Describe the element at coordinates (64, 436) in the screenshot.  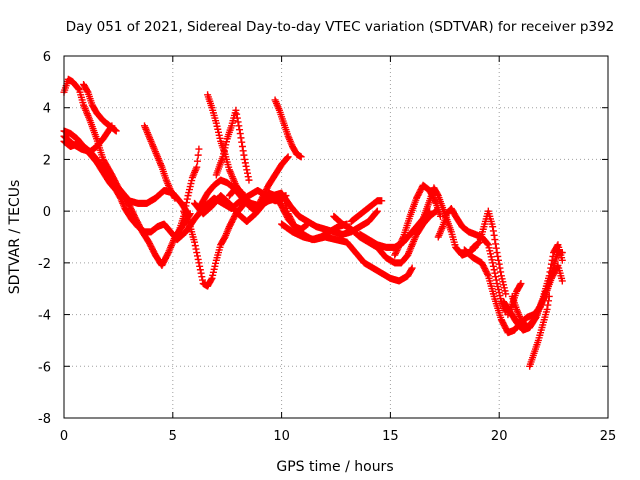
I see `x-tick-label: 0` at that location.